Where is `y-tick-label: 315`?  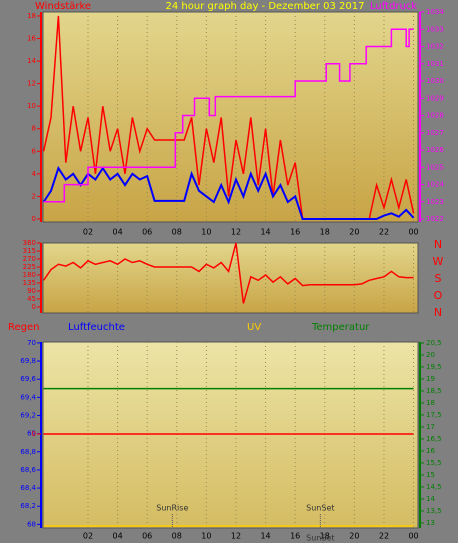 y-tick-label: 315 is located at coordinates (29, 251).